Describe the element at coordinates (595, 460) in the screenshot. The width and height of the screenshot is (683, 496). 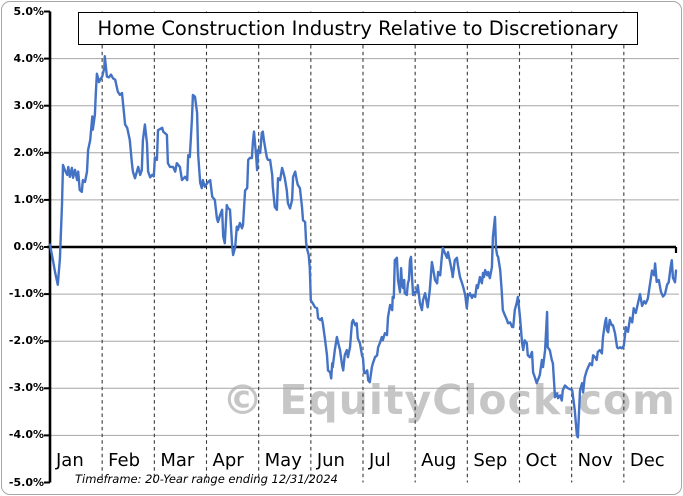
I see `x-axis-label-nov: Nov` at that location.